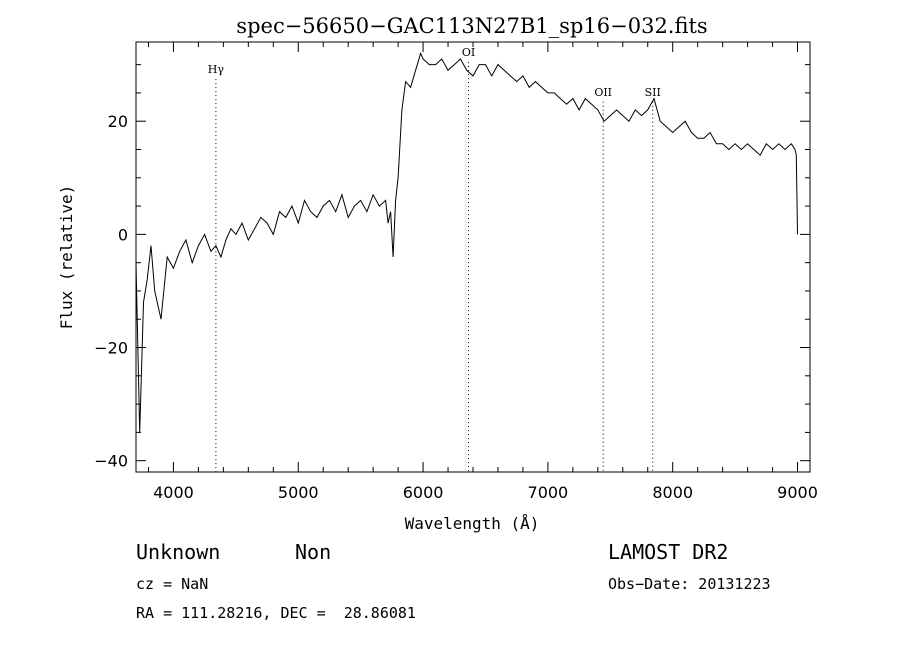 This screenshot has width=900, height=650. What do you see at coordinates (668, 552) in the screenshot?
I see `survey-label: LAMOST DR2` at bounding box center [668, 552].